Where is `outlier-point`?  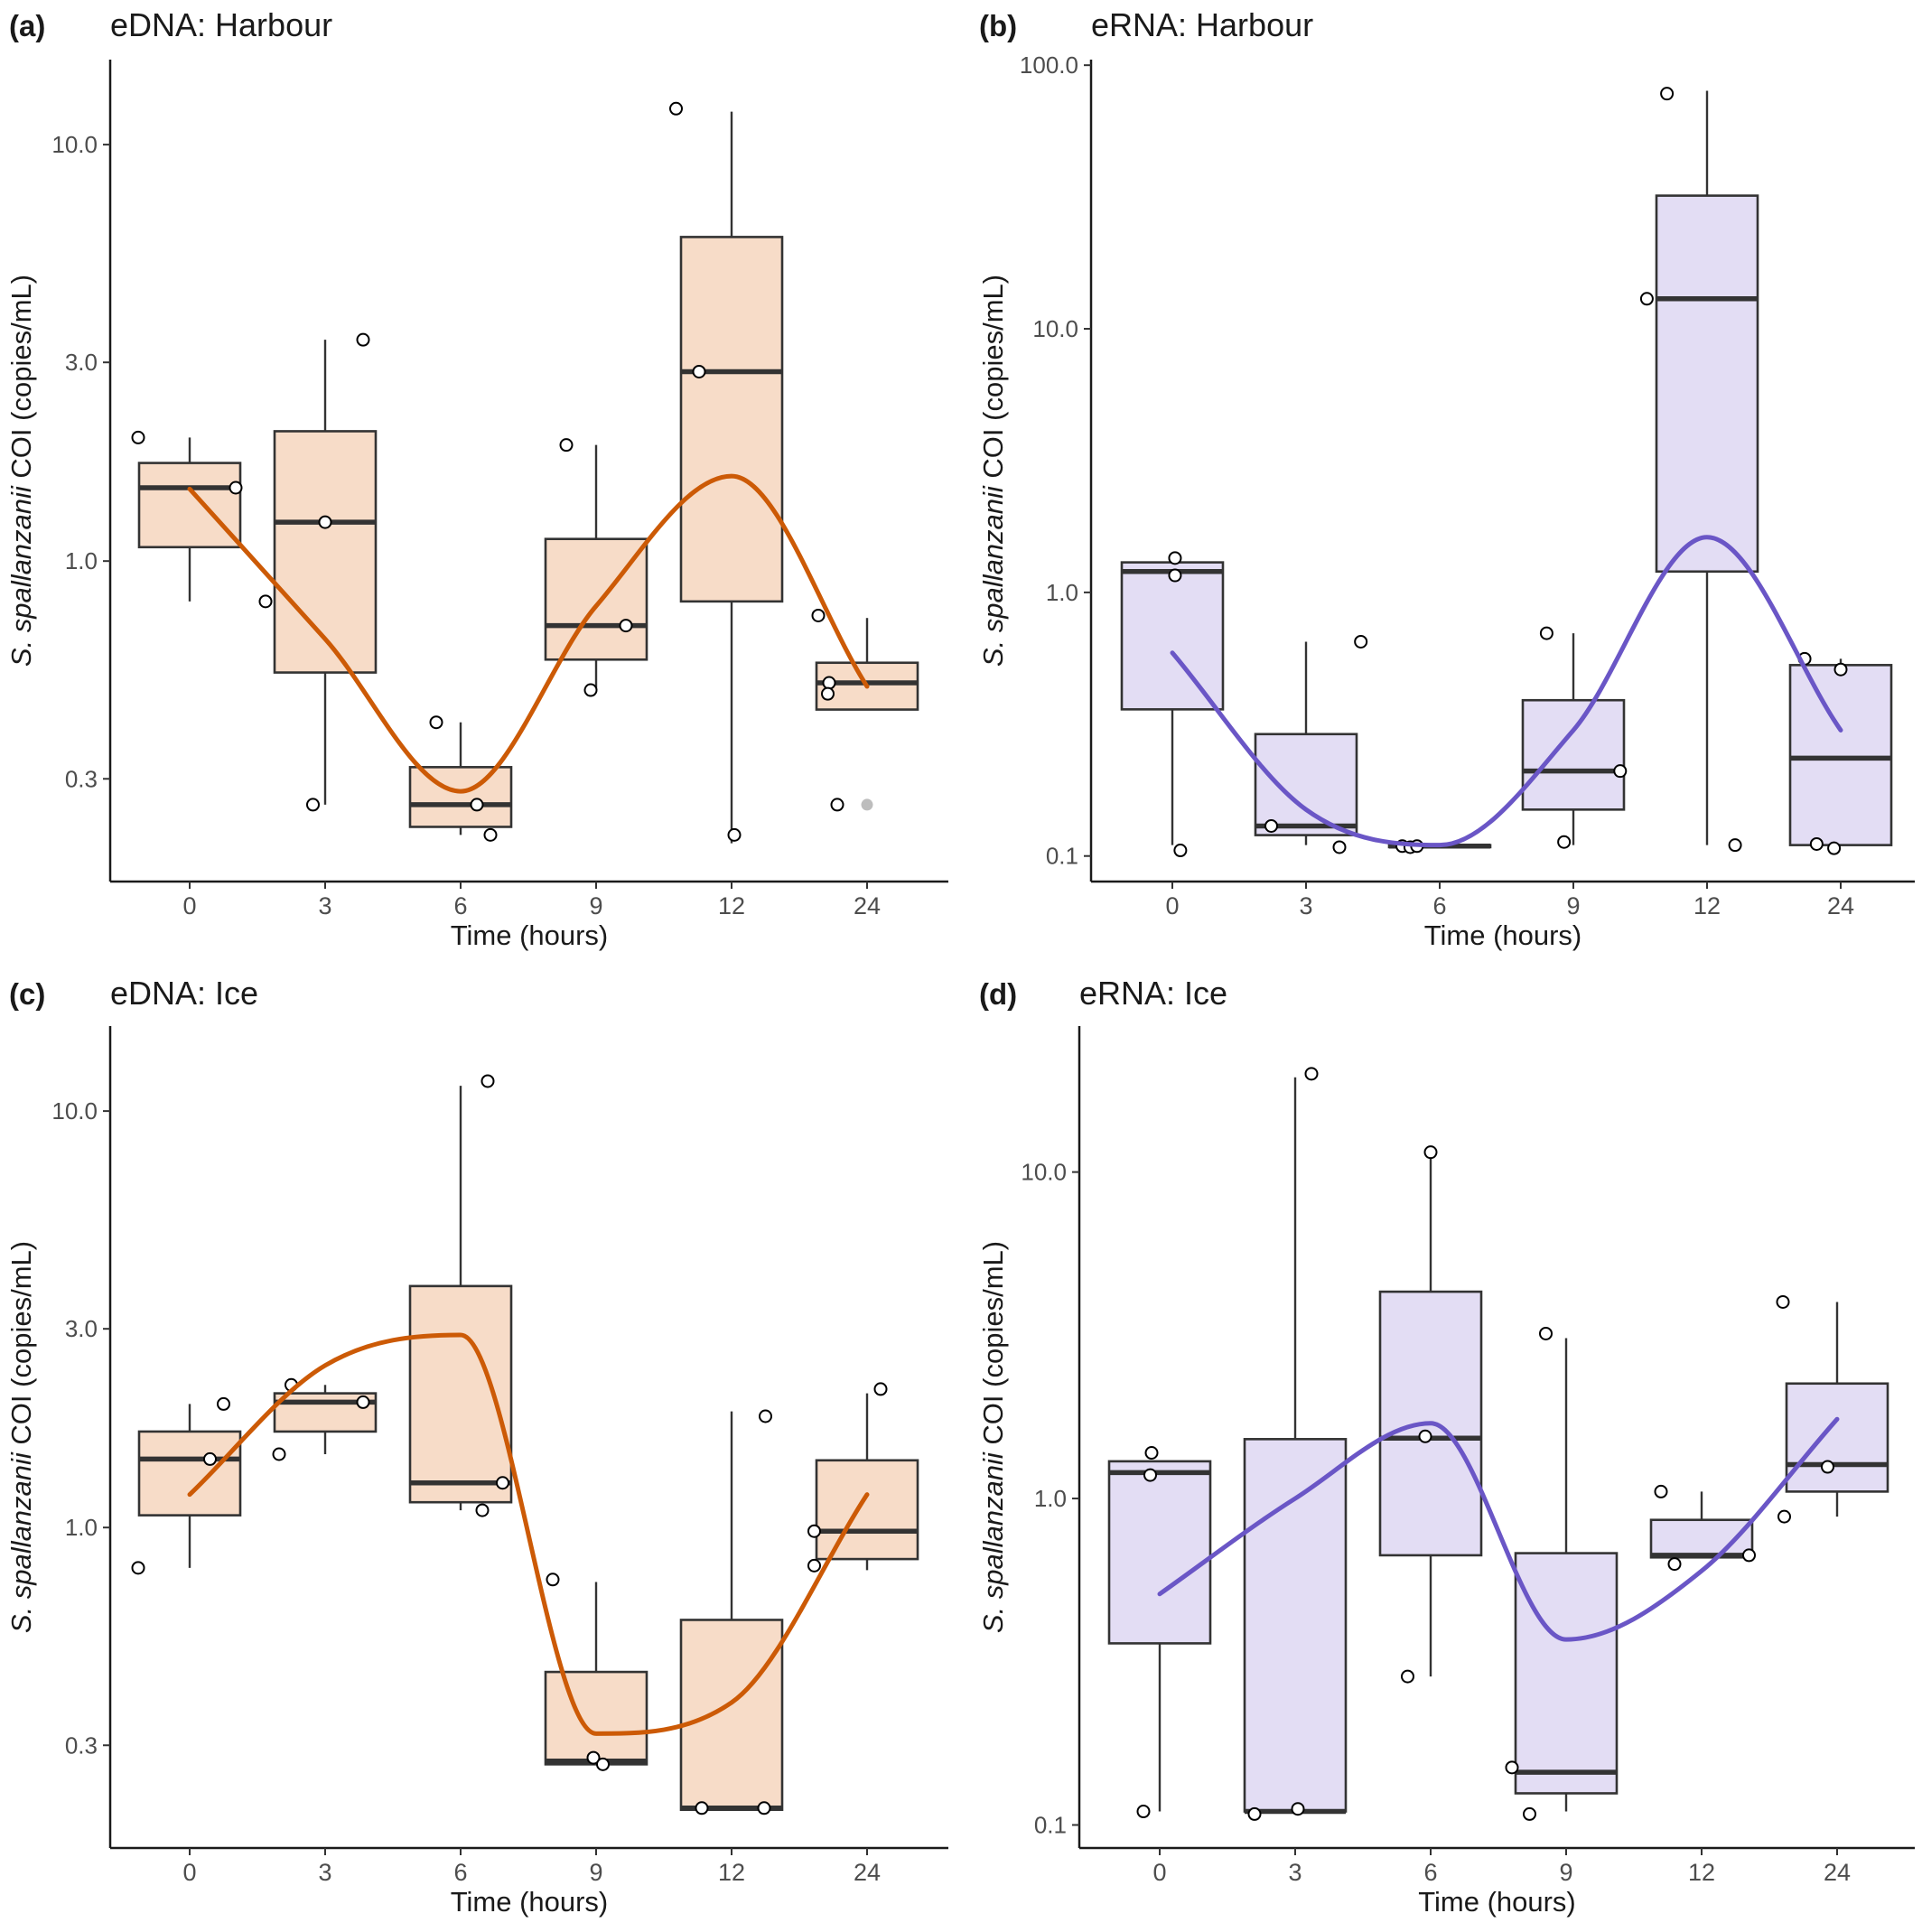
outlier-point is located at coordinates (867, 805).